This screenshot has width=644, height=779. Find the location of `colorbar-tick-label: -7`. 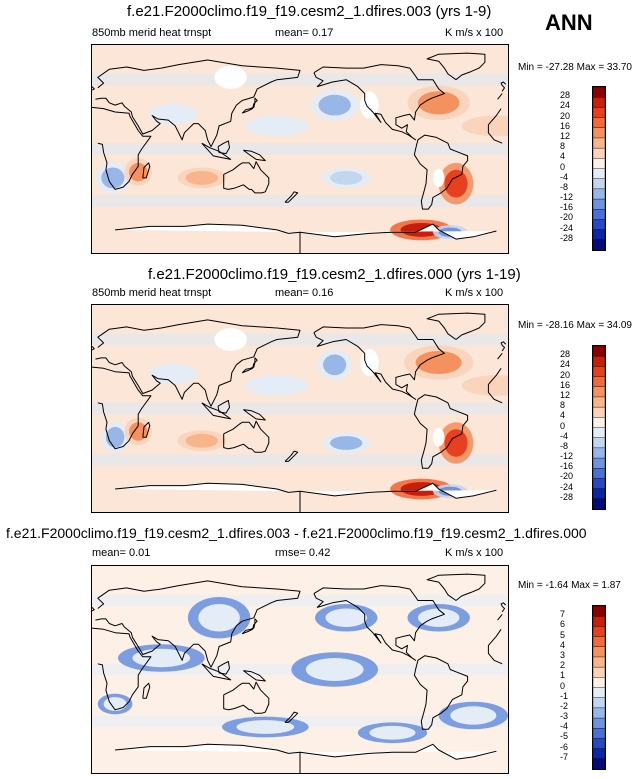

colorbar-tick-label: -7 is located at coordinates (564, 756).